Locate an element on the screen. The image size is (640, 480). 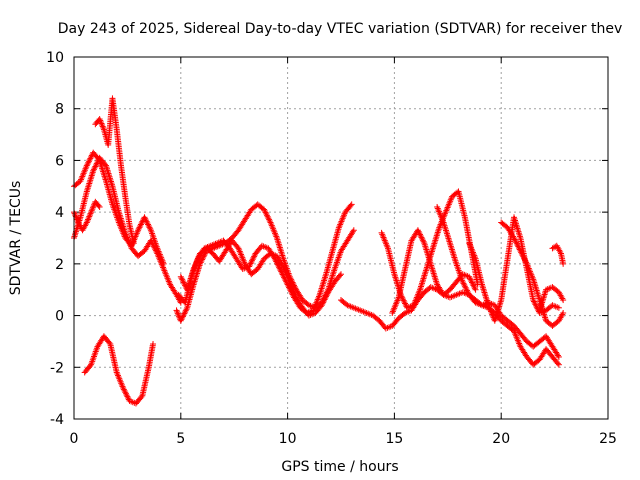
y-tick-label: 4 is located at coordinates (59, 213).